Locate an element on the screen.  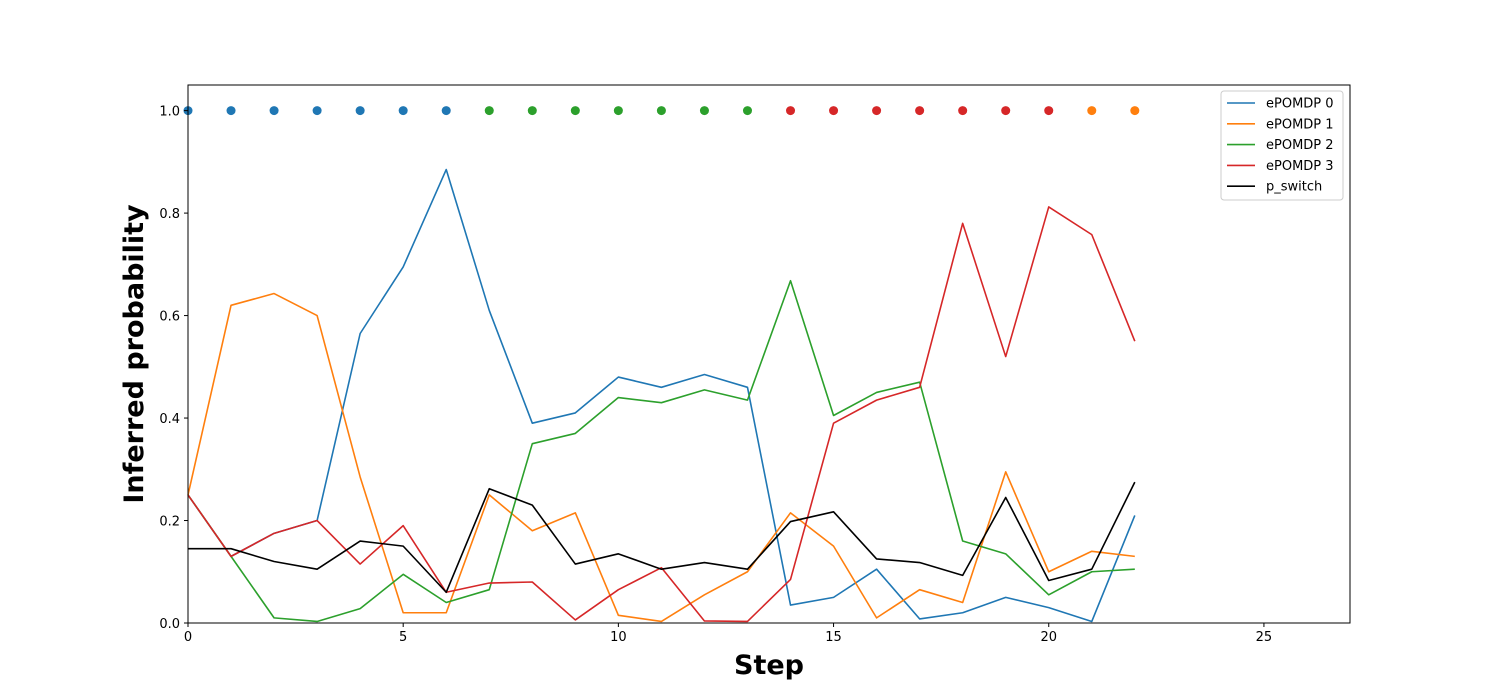
x-tick-label: 20 is located at coordinates (1048, 637).